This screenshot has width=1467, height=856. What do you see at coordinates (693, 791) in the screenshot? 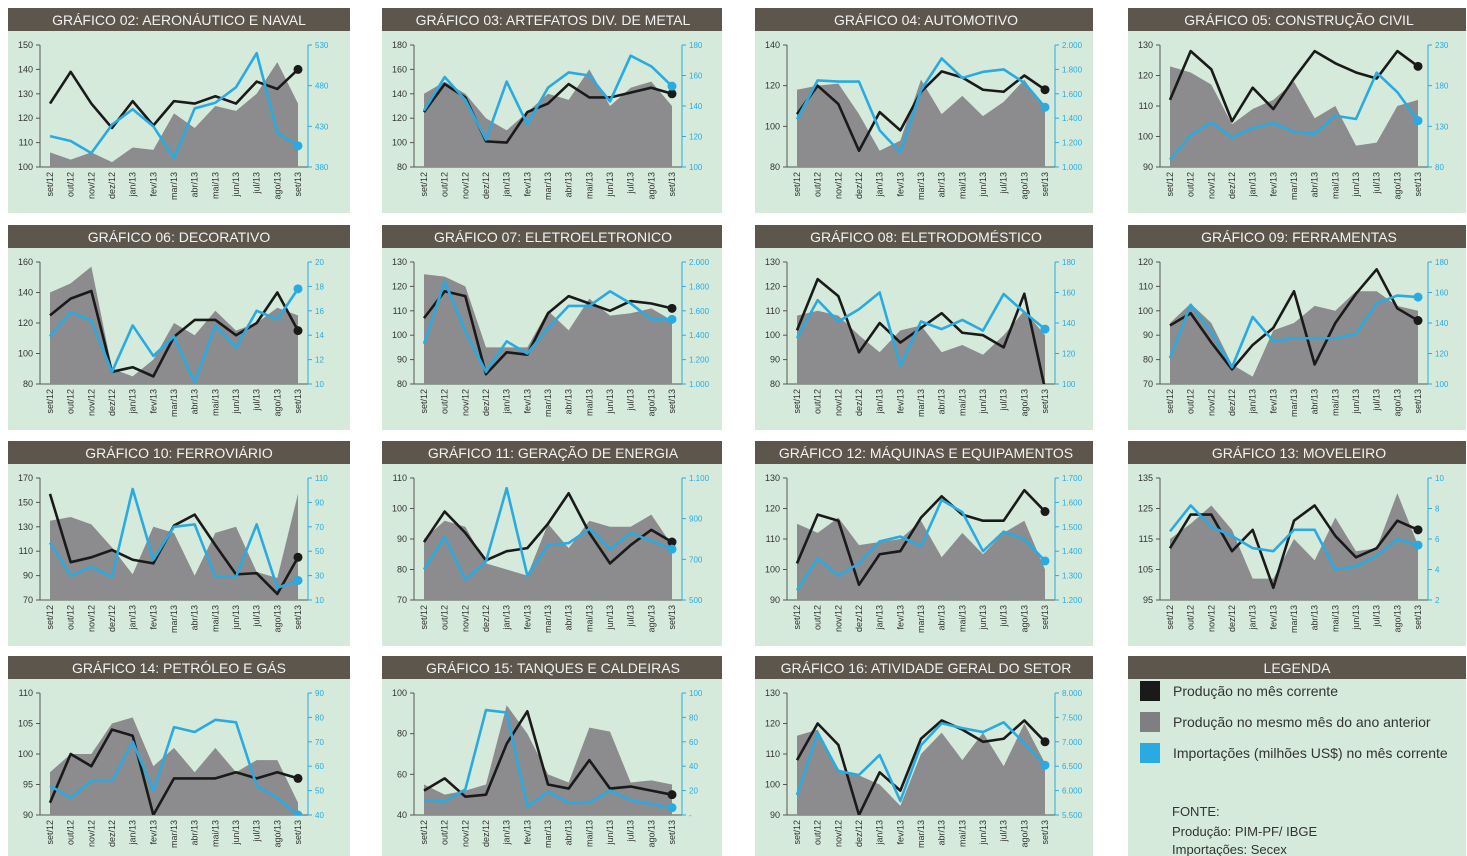
I see `y2-tick-label: 20` at bounding box center [693, 791].